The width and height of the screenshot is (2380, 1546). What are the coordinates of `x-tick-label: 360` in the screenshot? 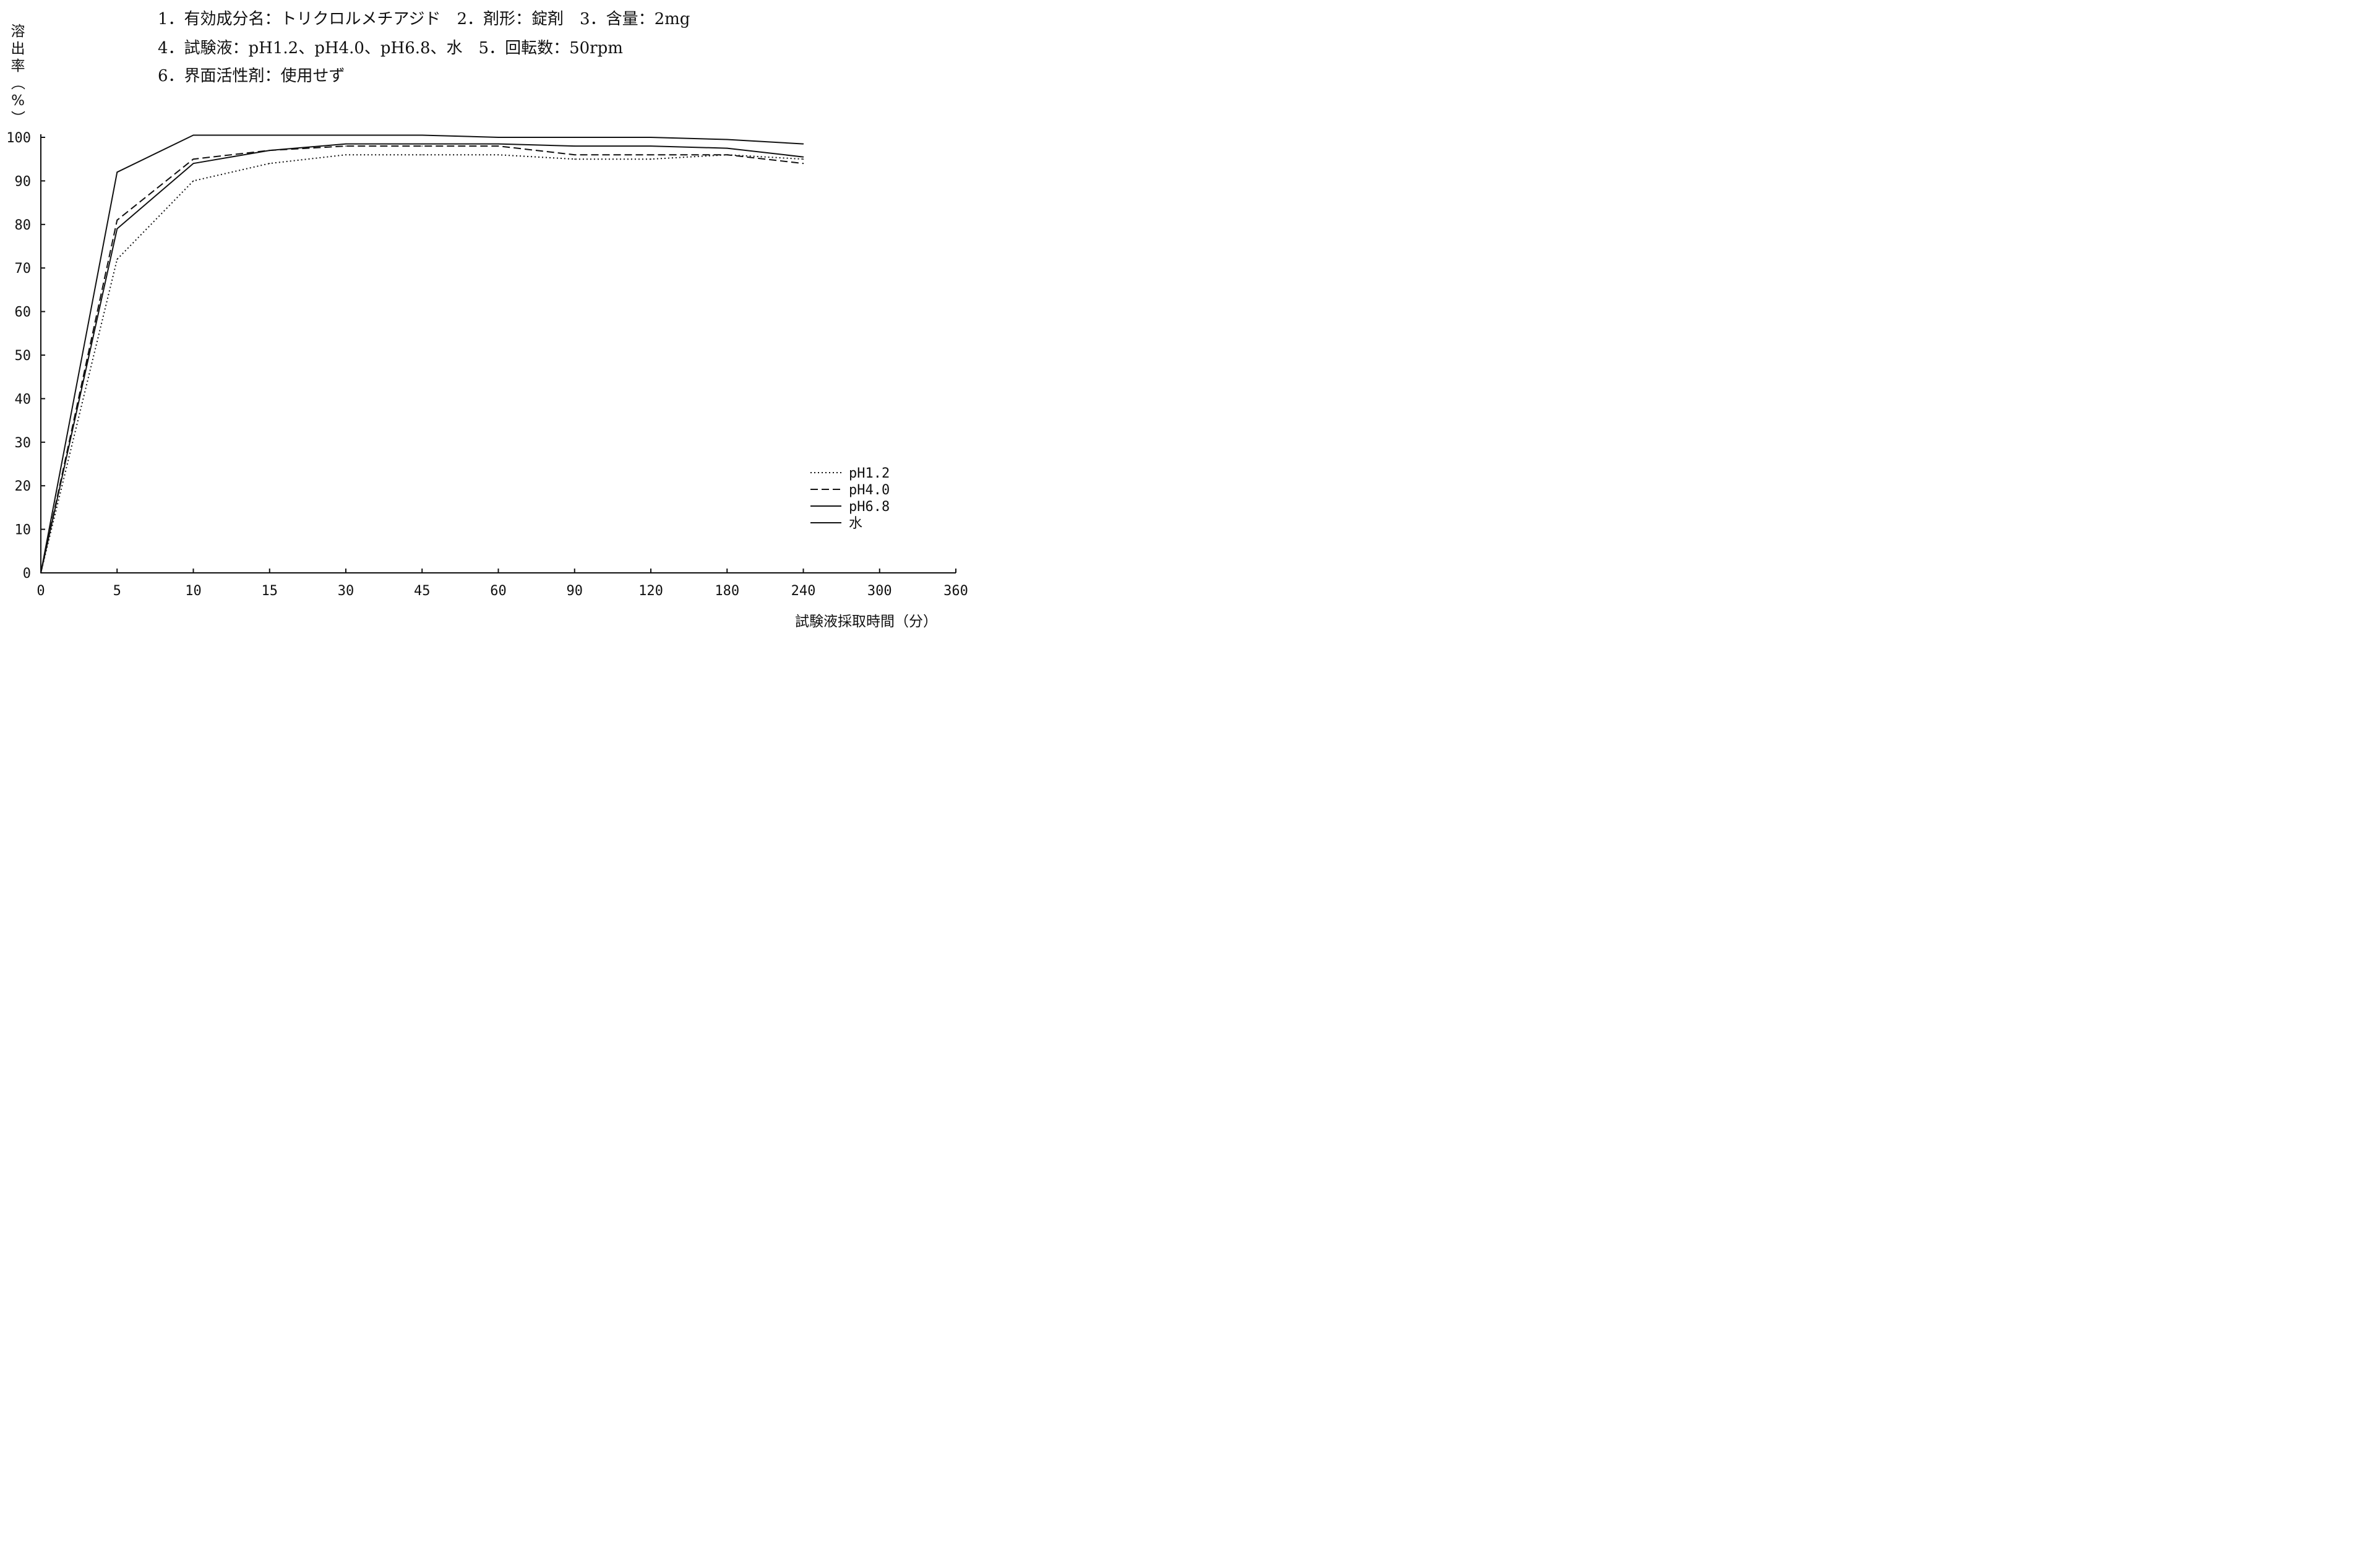 It's located at (955, 591).